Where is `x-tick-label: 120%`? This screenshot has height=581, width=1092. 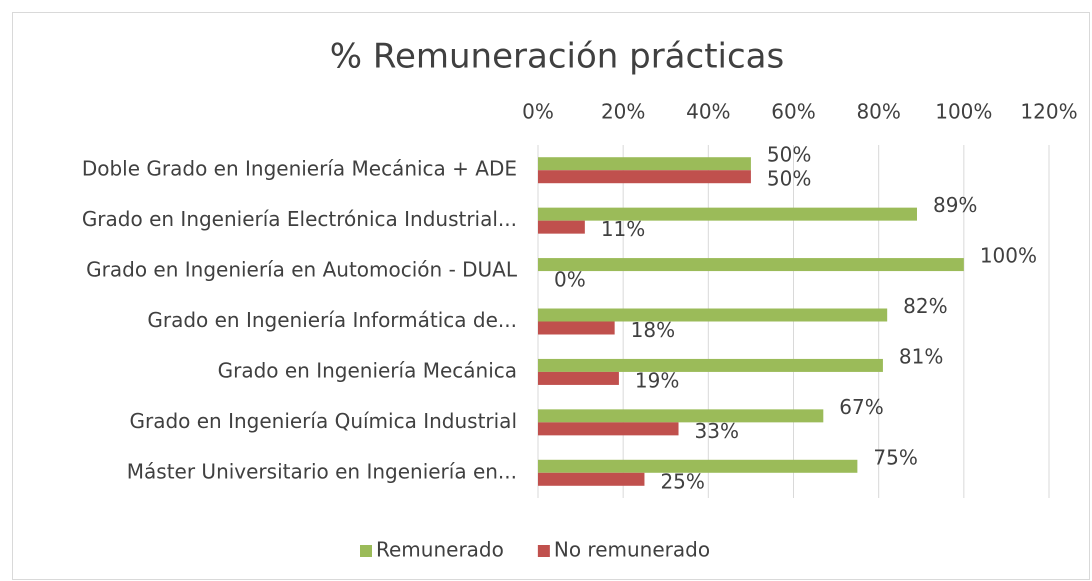 x-tick-label: 120% is located at coordinates (1048, 112).